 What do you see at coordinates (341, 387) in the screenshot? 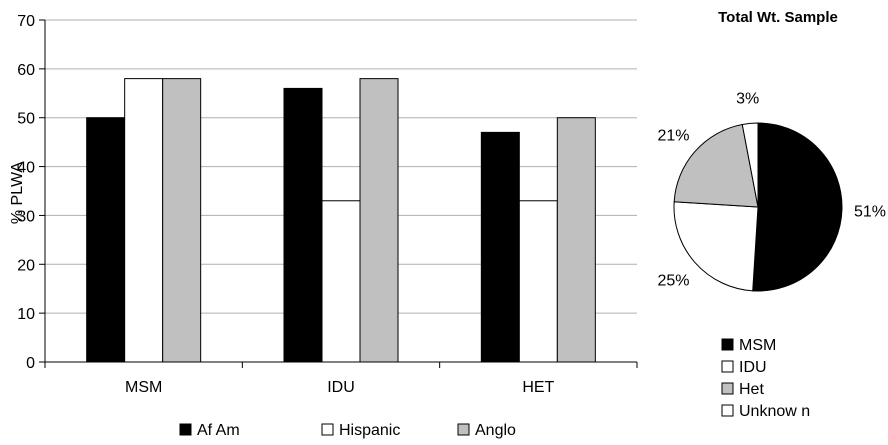
I see `x-tick-label: IDU` at bounding box center [341, 387].